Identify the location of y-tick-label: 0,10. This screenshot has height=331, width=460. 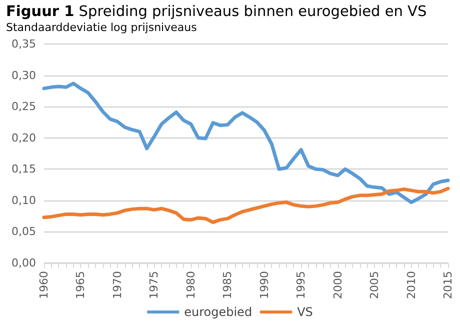
(24, 200).